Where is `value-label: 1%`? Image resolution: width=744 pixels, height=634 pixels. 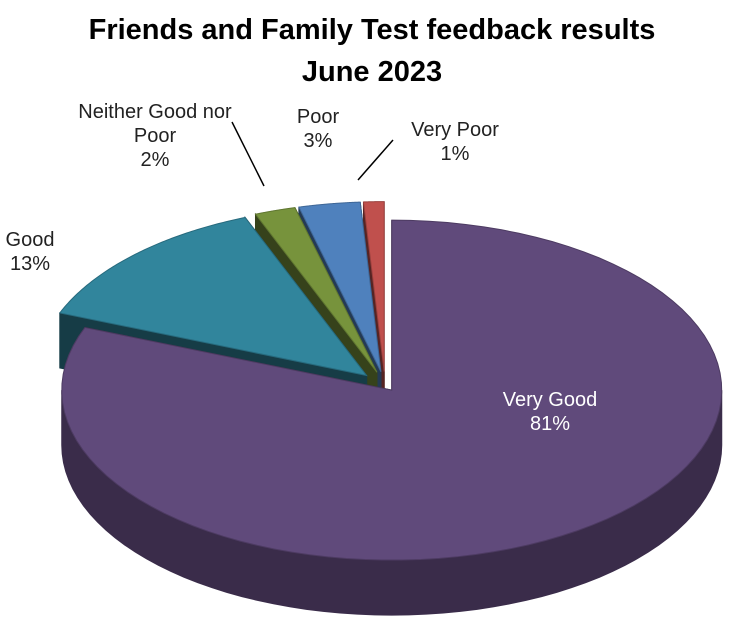
value-label: 1% is located at coordinates (455, 154).